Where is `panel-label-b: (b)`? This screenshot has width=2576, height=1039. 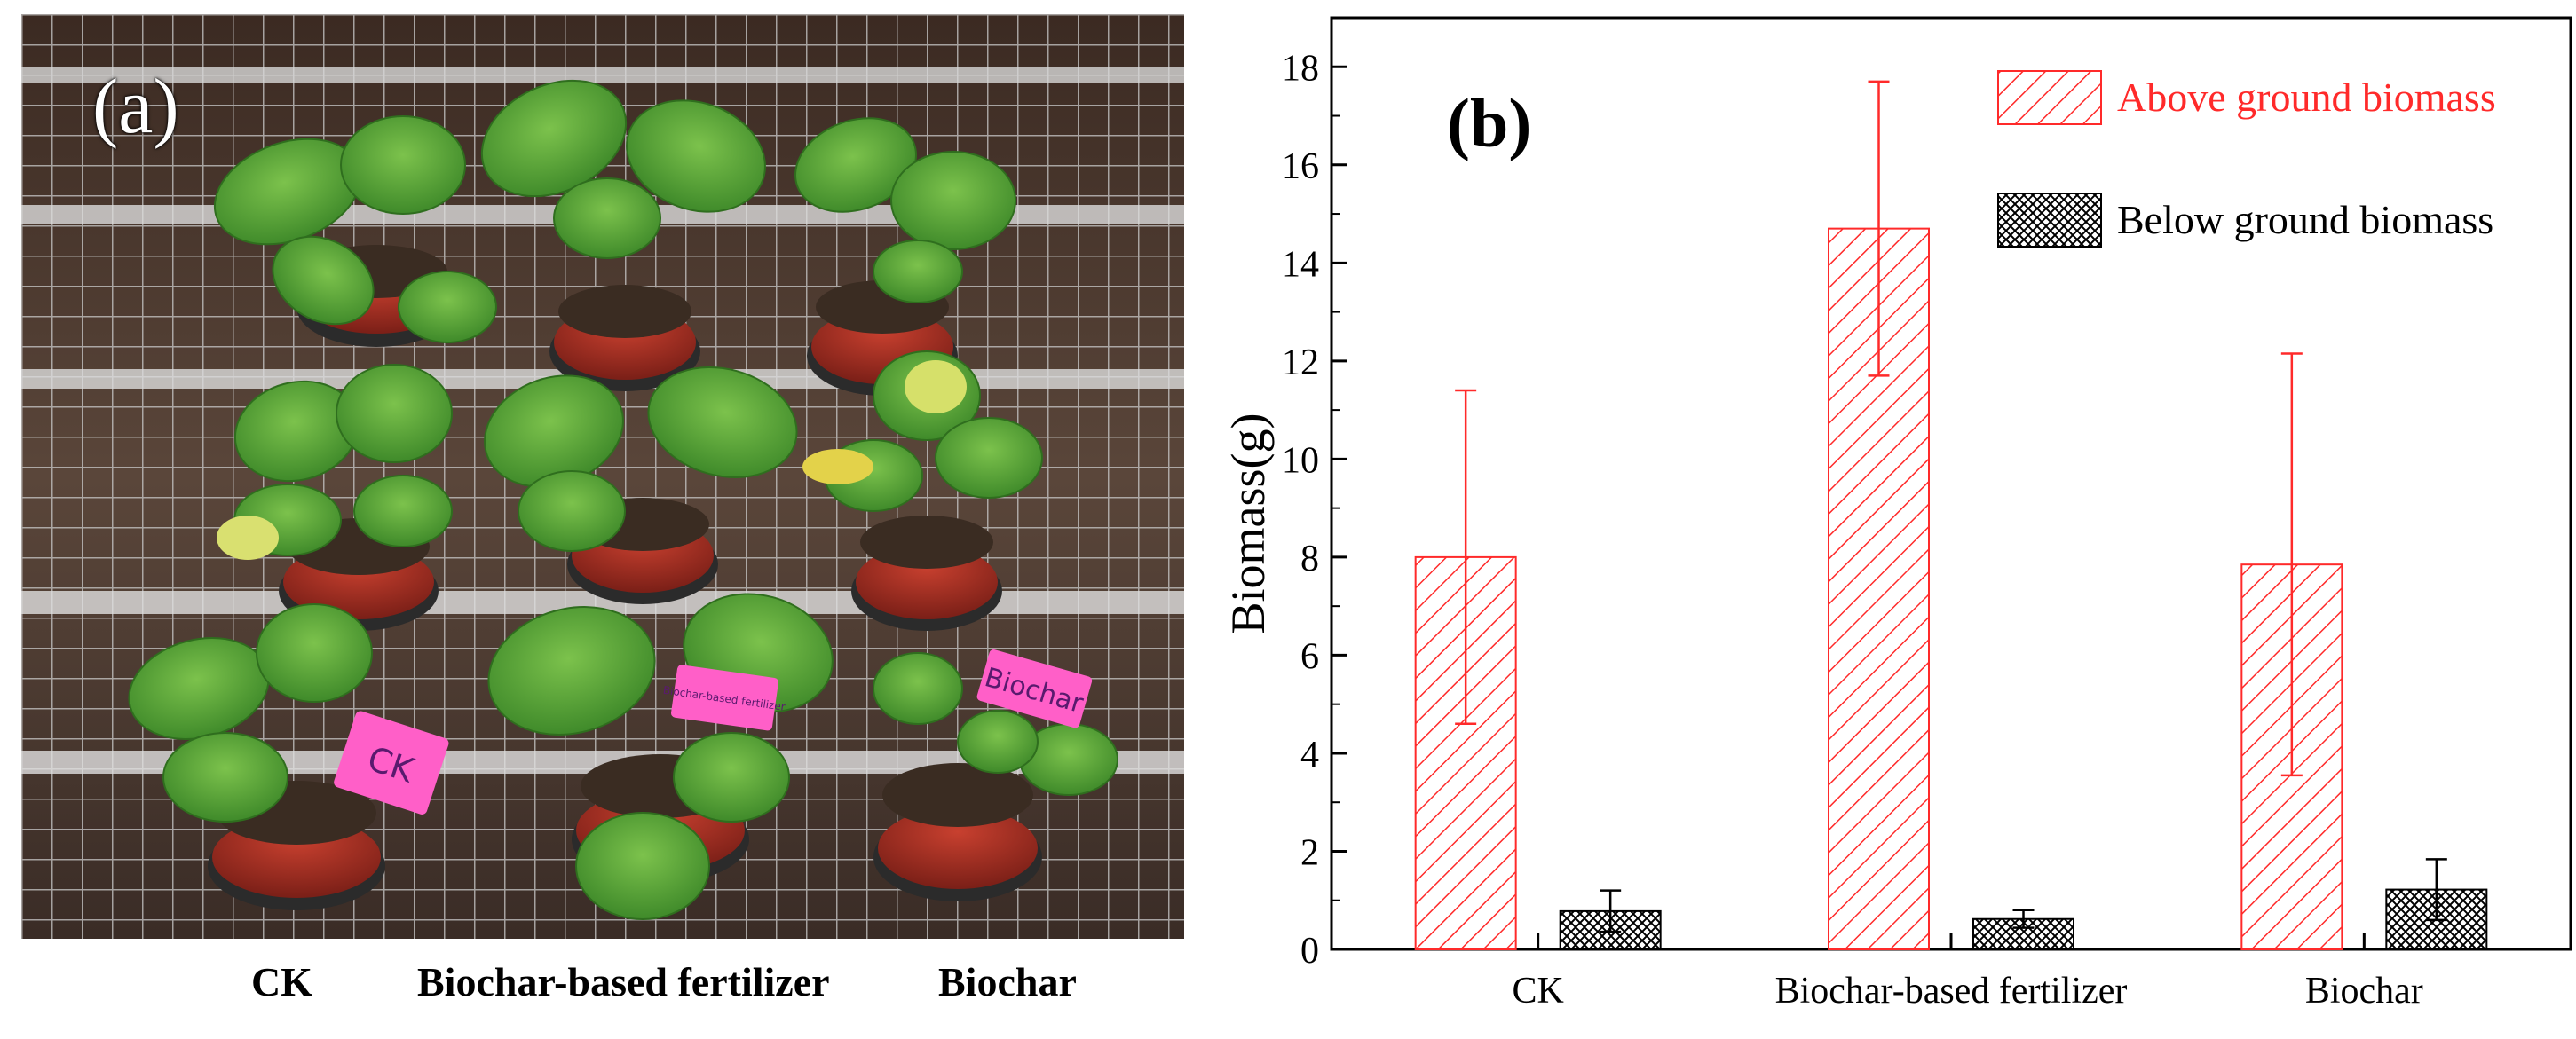 panel-label-b: (b) is located at coordinates (1489, 122).